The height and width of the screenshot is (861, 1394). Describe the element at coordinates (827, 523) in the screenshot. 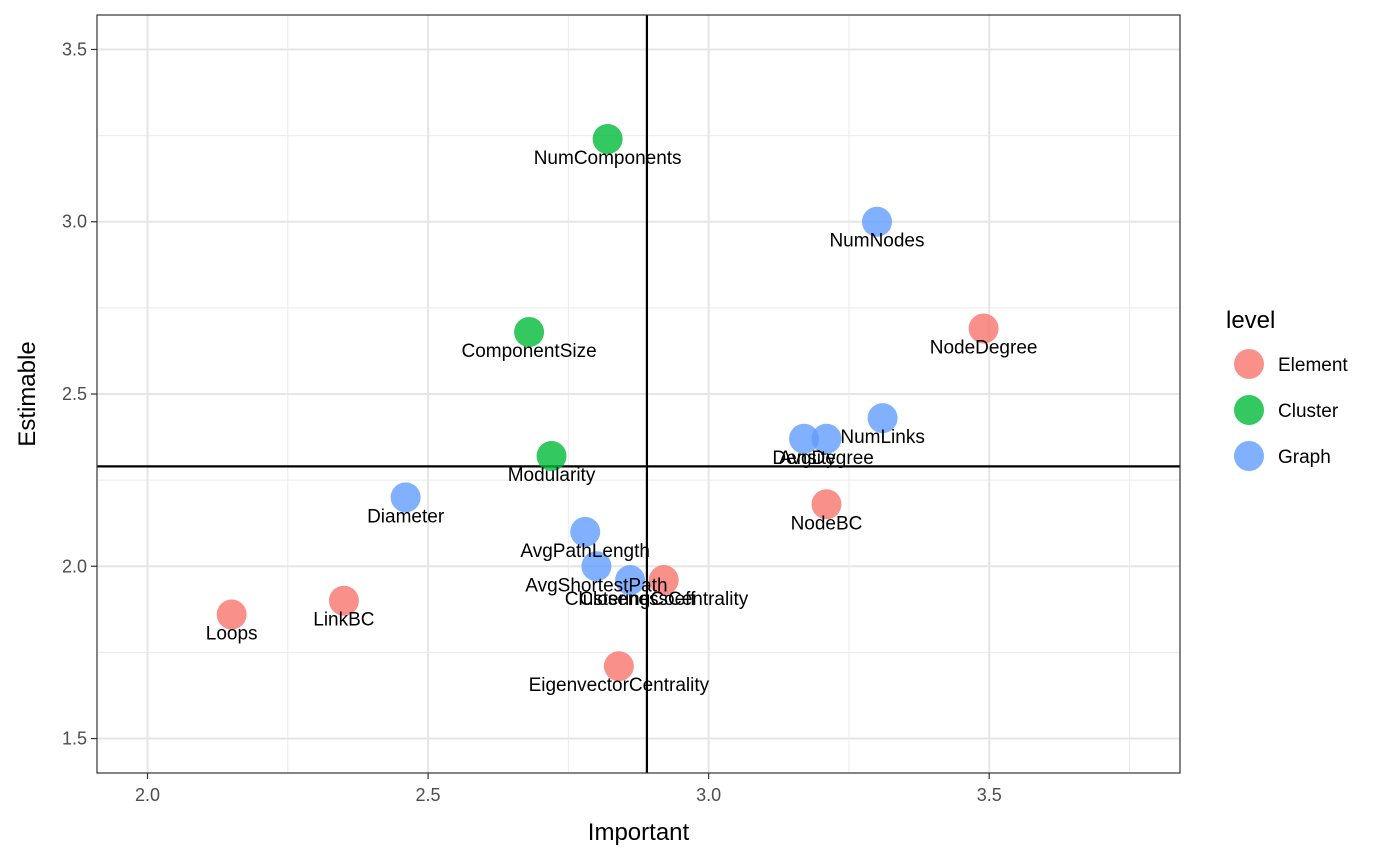

I see `point-label: NodeBC` at that location.